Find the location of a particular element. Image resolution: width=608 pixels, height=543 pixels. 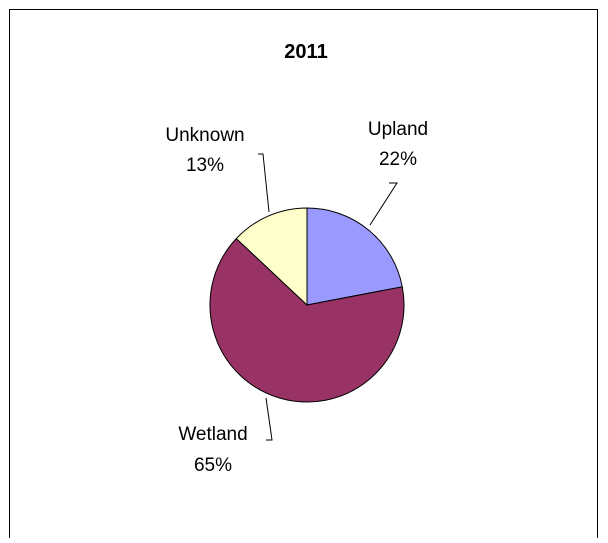

leader-line-unknown is located at coordinates (264, 183).